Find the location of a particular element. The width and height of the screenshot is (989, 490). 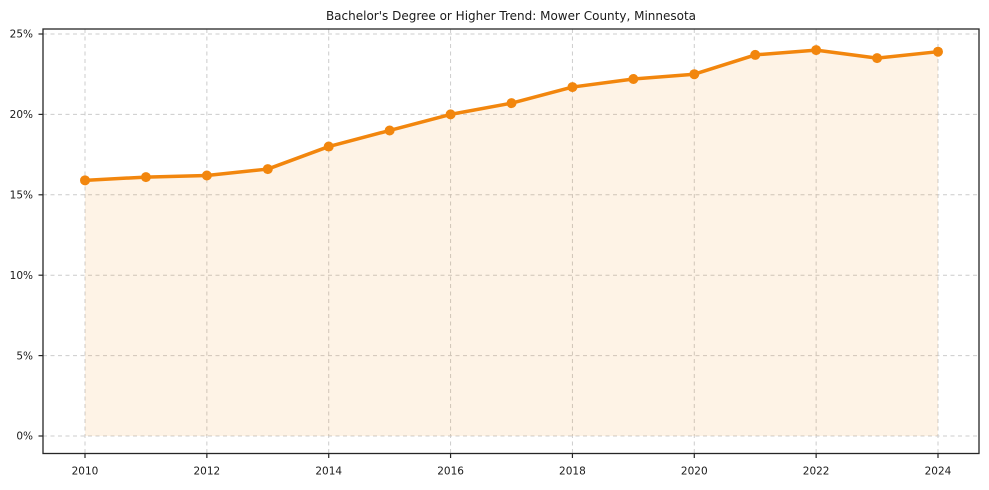

data-point-marker-2020 is located at coordinates (694, 74).